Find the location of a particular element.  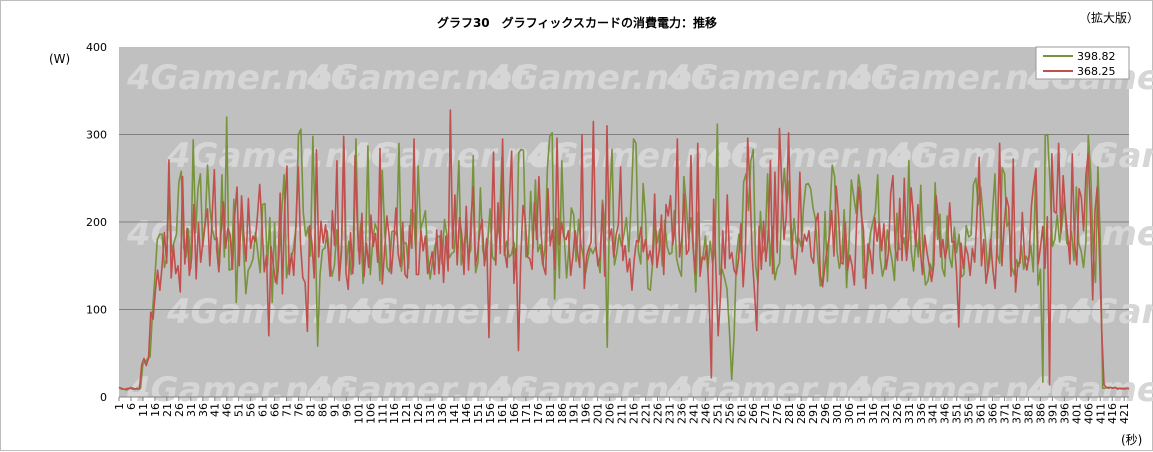

y-tick-label: 0 is located at coordinates (103, 397).